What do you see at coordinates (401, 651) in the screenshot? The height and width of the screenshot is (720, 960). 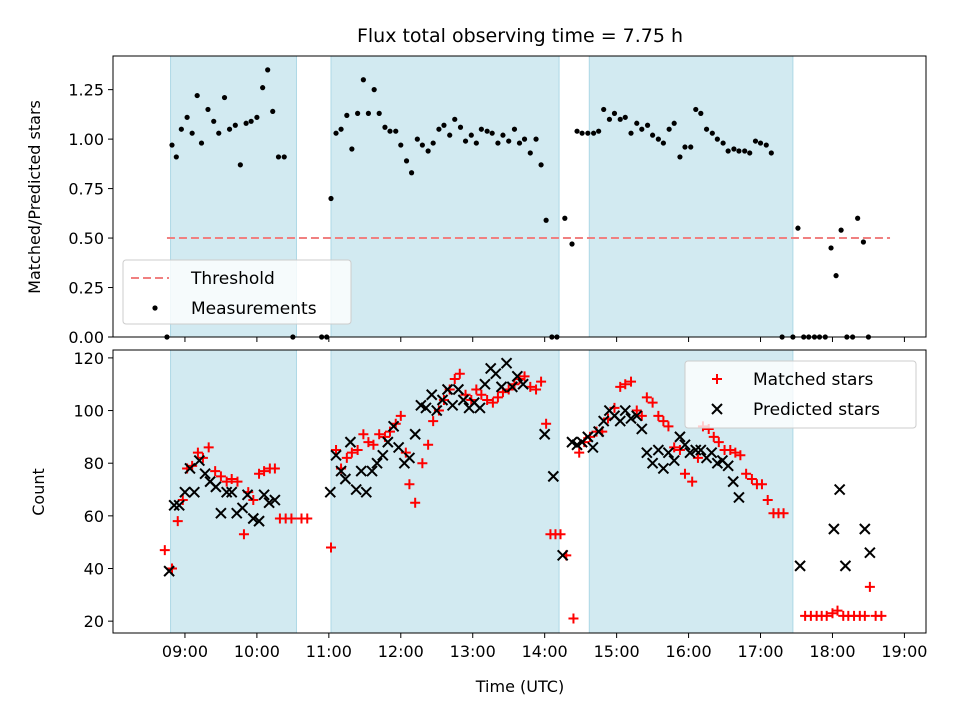 I see `x-tick-label: 12:00` at bounding box center [401, 651].